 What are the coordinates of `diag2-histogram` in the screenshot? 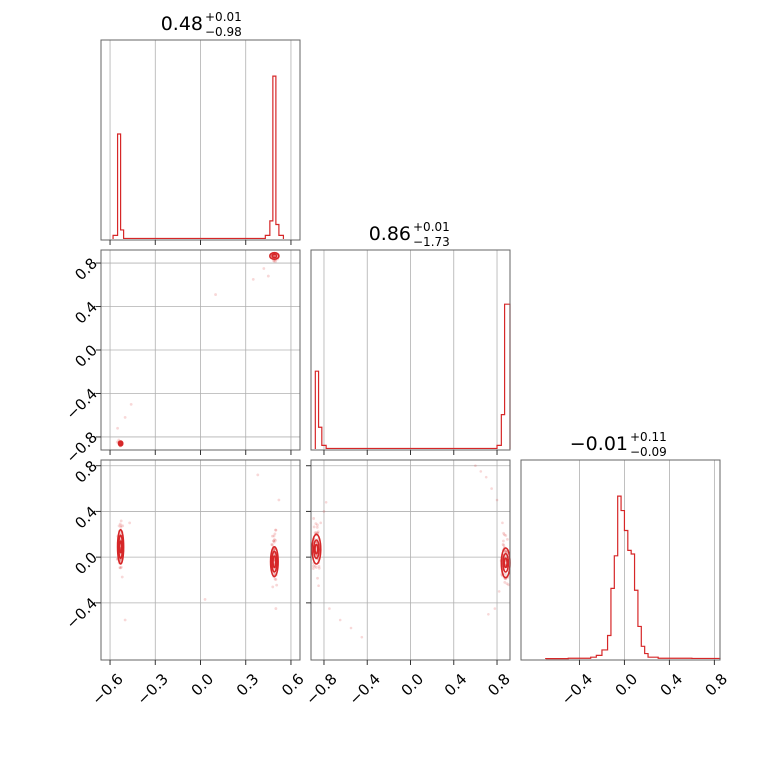 It's located at (633, 577).